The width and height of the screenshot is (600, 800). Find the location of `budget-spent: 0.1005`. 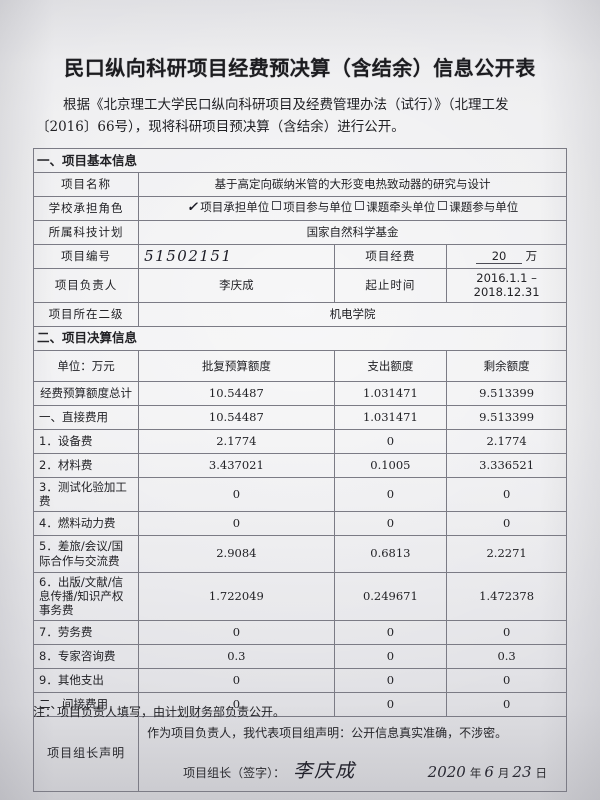

budget-spent: 0.1005 is located at coordinates (390, 465).